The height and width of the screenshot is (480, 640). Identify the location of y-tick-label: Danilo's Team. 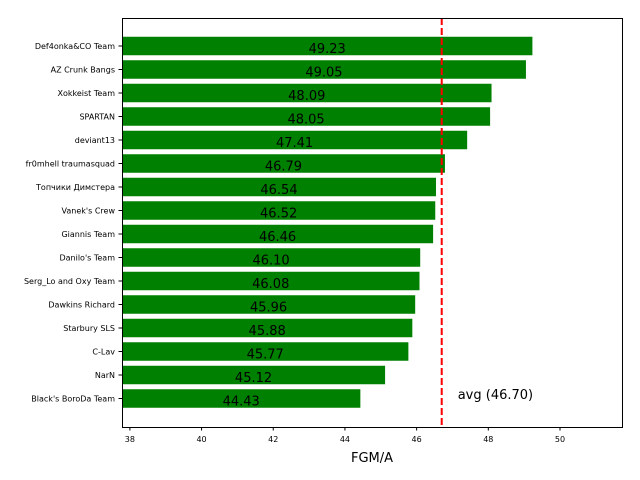
(87, 258).